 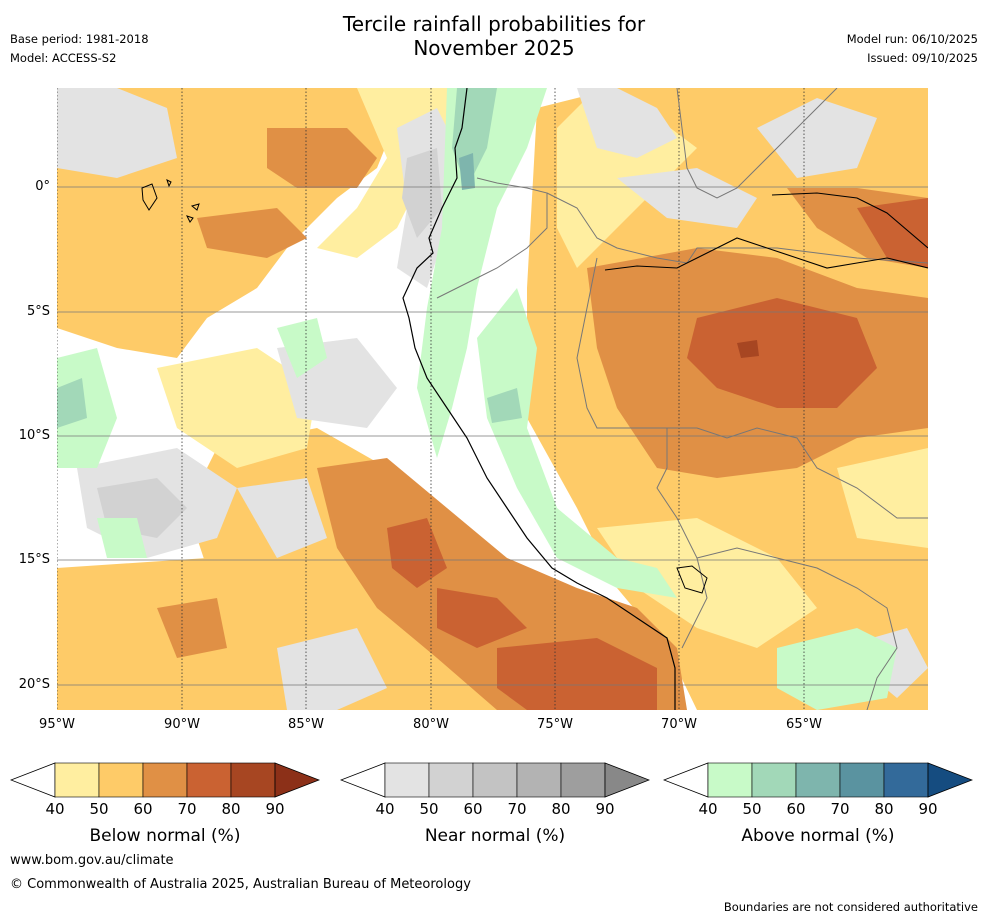 I want to click on footer-url: www.bom.gov.au/climate, so click(x=92, y=860).